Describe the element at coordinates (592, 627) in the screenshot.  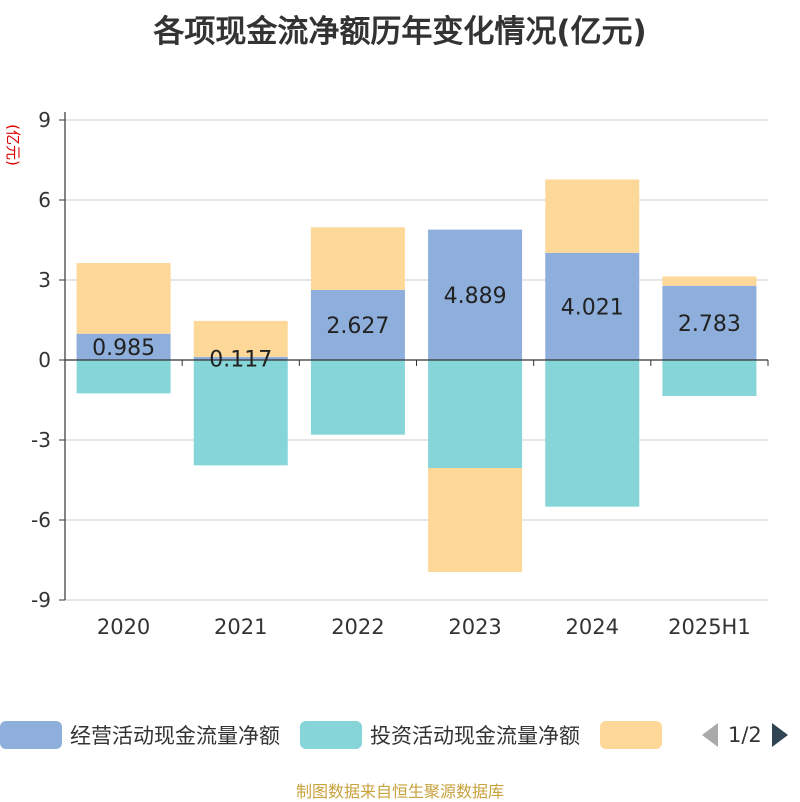
I see `x-tick-label: 2024` at that location.